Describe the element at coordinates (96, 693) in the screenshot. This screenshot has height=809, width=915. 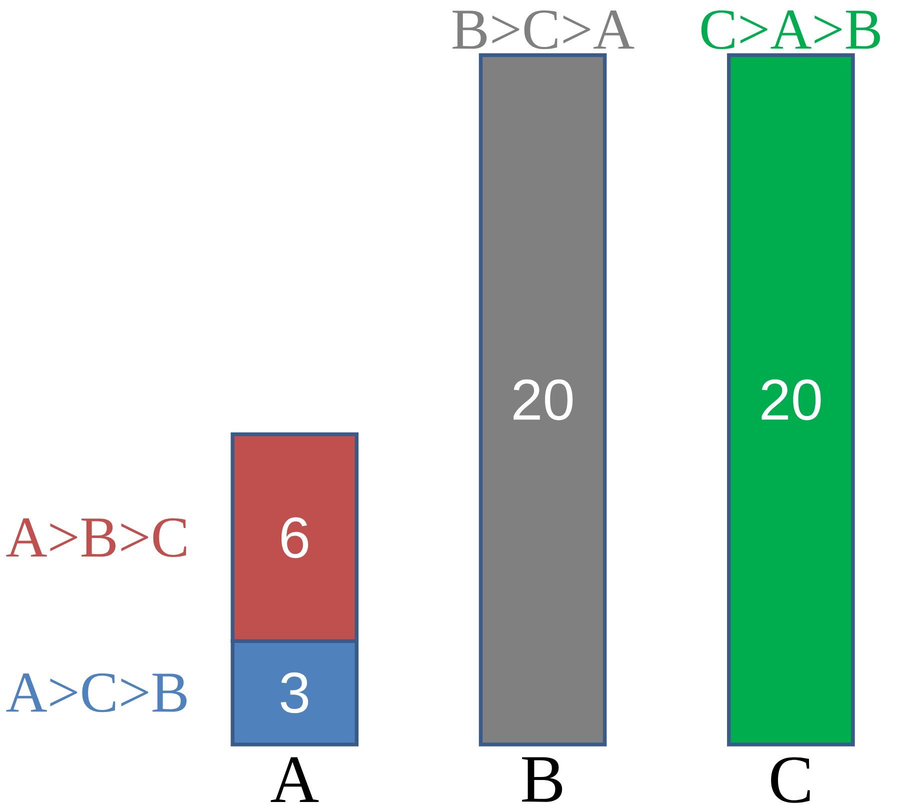
I see `series-label: A>C>B` at that location.